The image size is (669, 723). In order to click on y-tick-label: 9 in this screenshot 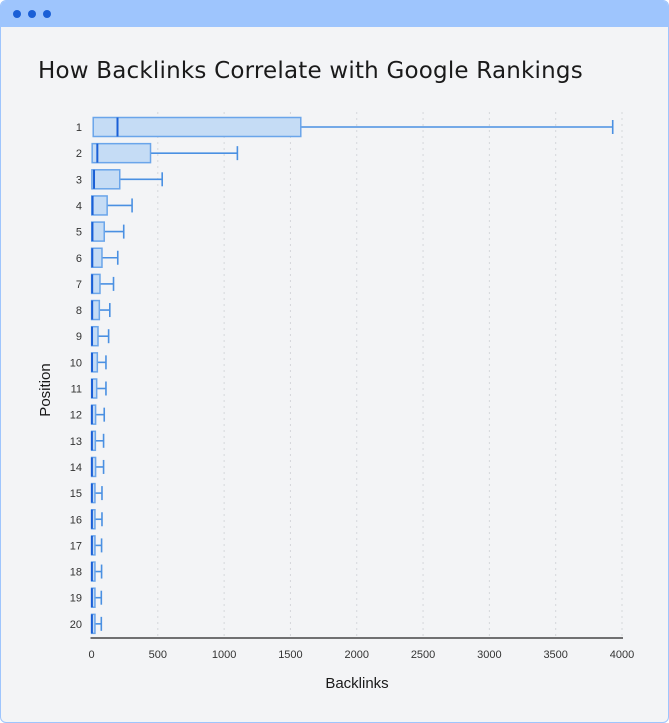, I will do `click(79, 337)`.